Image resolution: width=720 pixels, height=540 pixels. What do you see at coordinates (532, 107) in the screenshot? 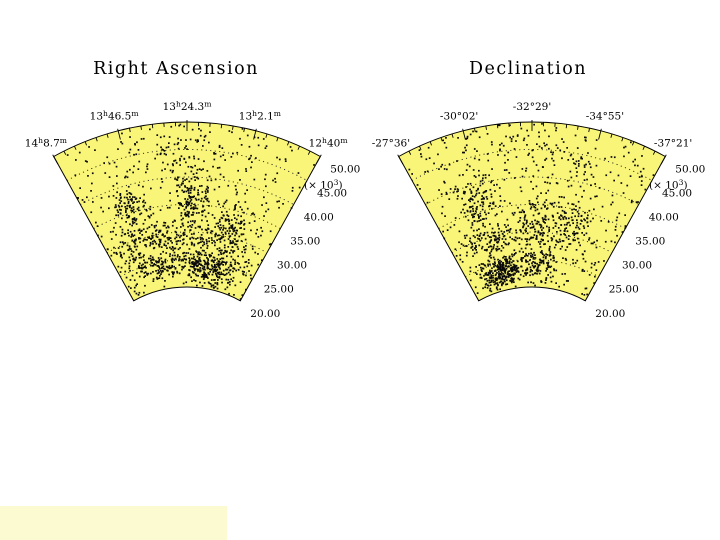
I see `angular-tick-label: -32°29'` at bounding box center [532, 107].